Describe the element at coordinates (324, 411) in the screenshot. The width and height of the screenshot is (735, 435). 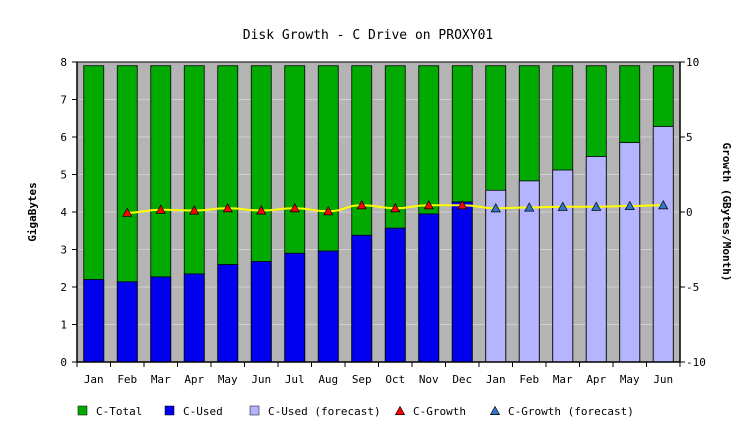
I see `legend-label: C-Used (forecast)` at that location.